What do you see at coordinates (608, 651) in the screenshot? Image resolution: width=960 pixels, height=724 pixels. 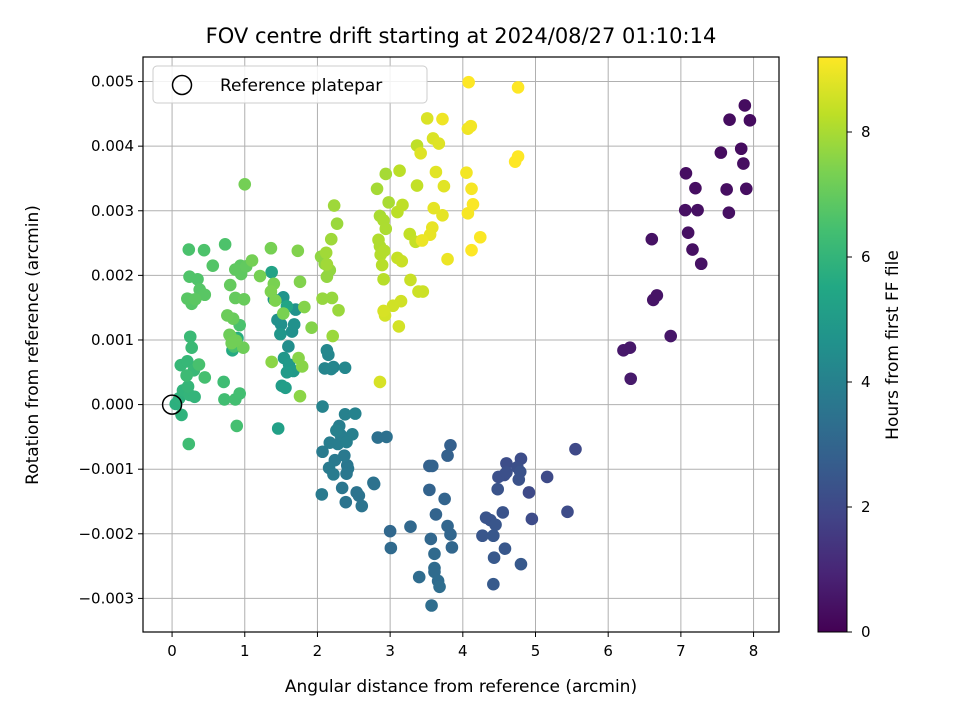 I see `x-tick-label: 6` at bounding box center [608, 651].